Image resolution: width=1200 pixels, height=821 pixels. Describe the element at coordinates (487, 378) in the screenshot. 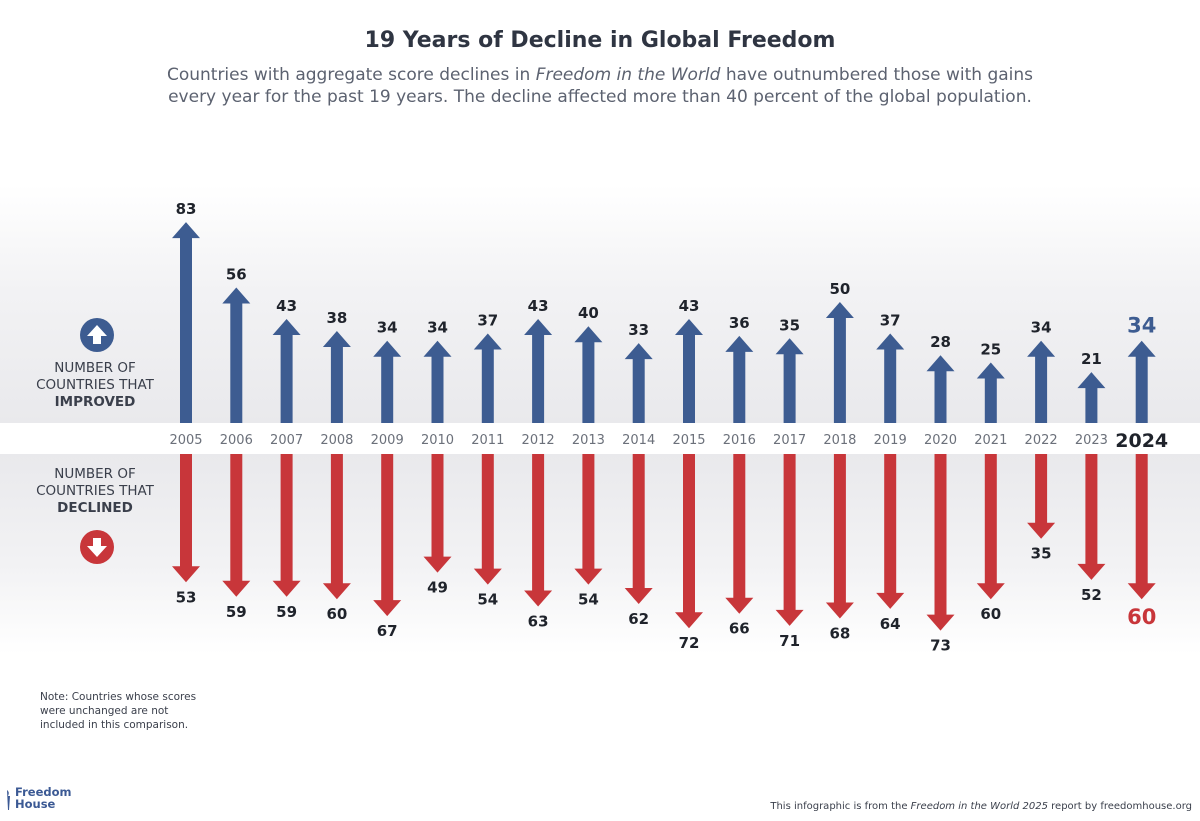

I see `improved-arrow-2011` at that location.